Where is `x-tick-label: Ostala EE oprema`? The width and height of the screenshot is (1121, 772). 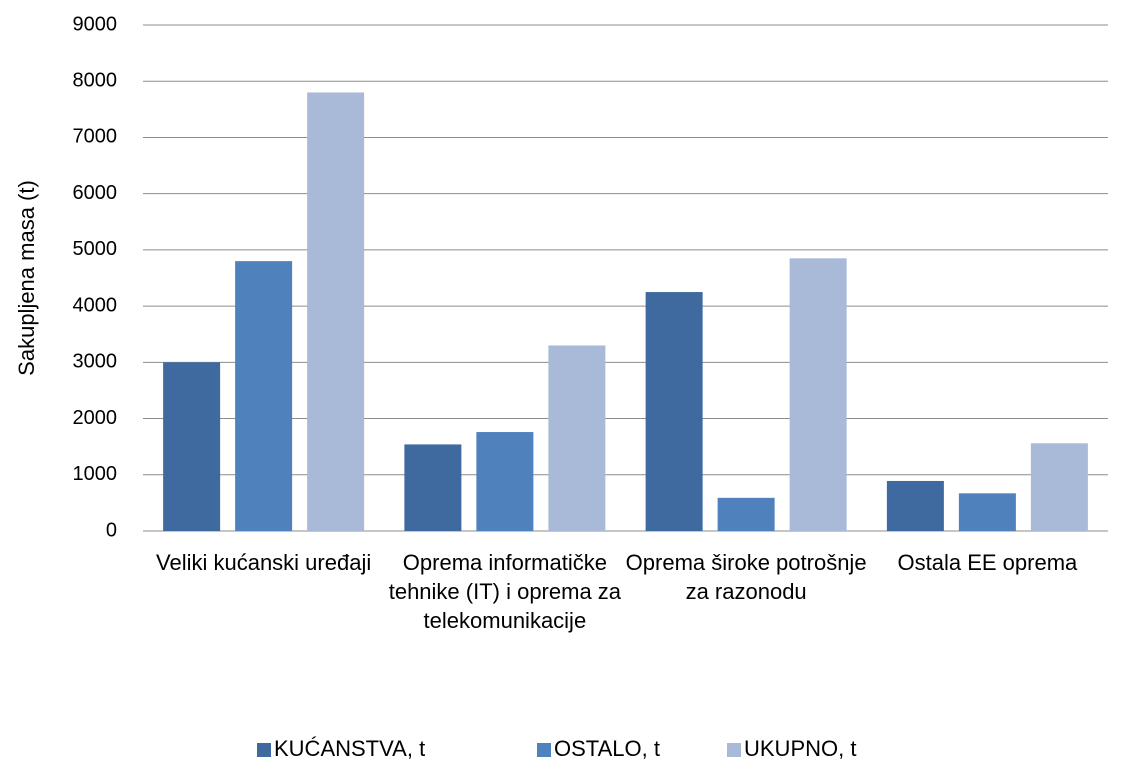 x-tick-label: Ostala EE oprema is located at coordinates (987, 562).